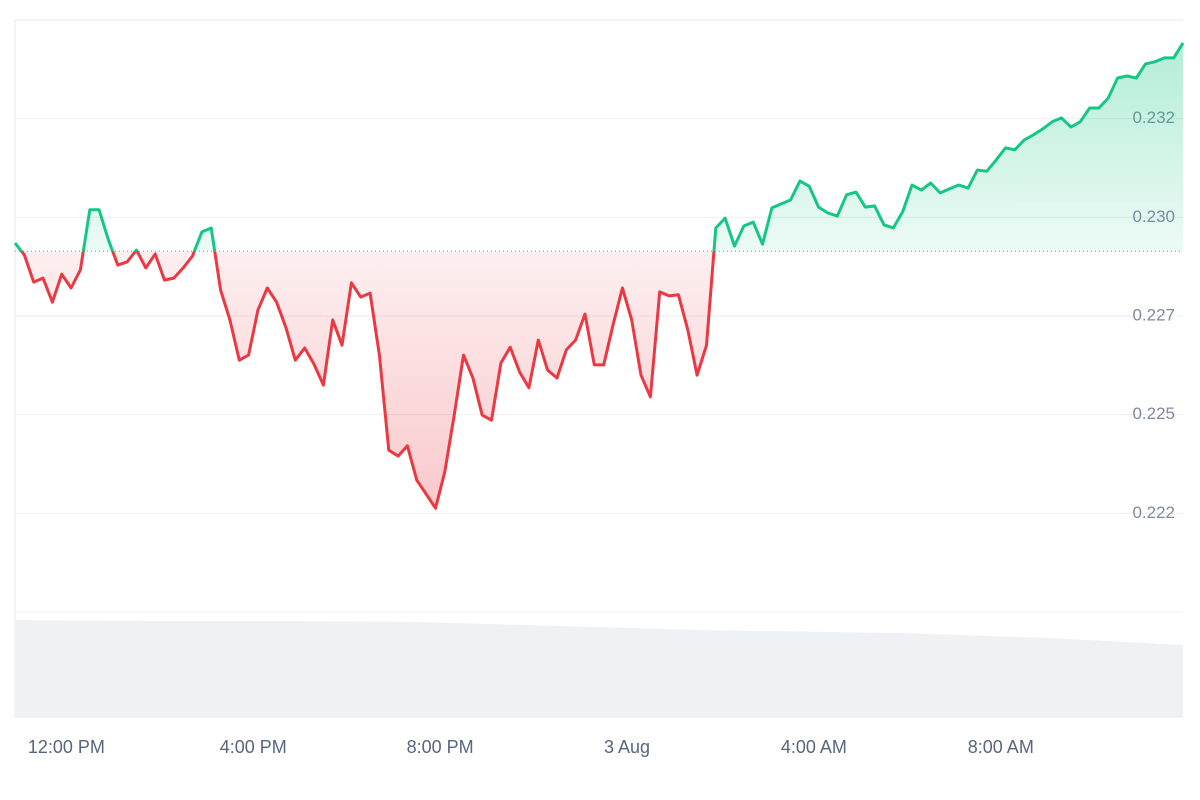  What do you see at coordinates (814, 747) in the screenshot?
I see `x-tick-label: 4:00 AM` at bounding box center [814, 747].